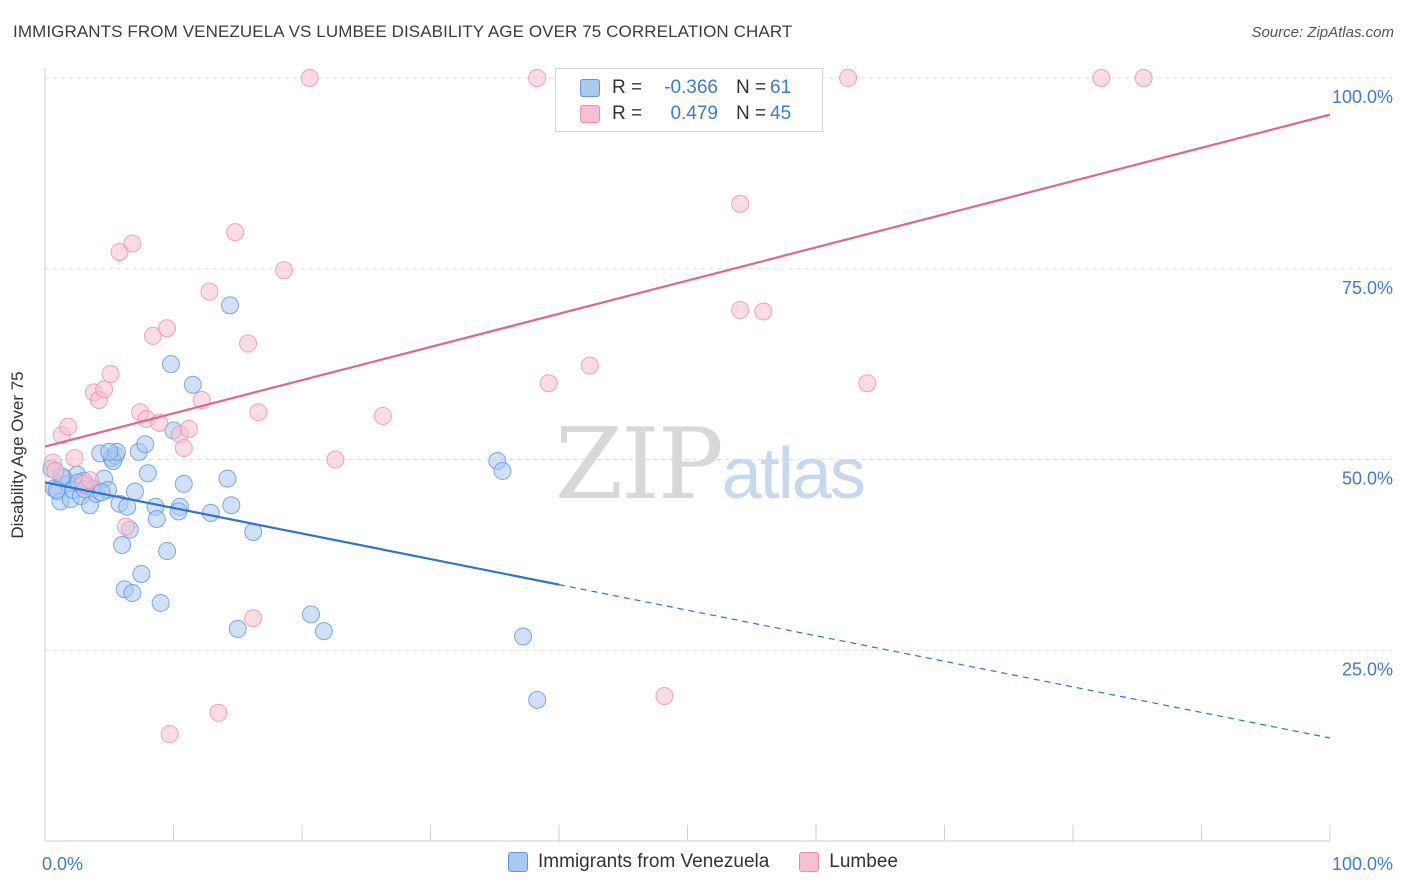  I want to click on watermark-atlas: atlas, so click(793, 474).